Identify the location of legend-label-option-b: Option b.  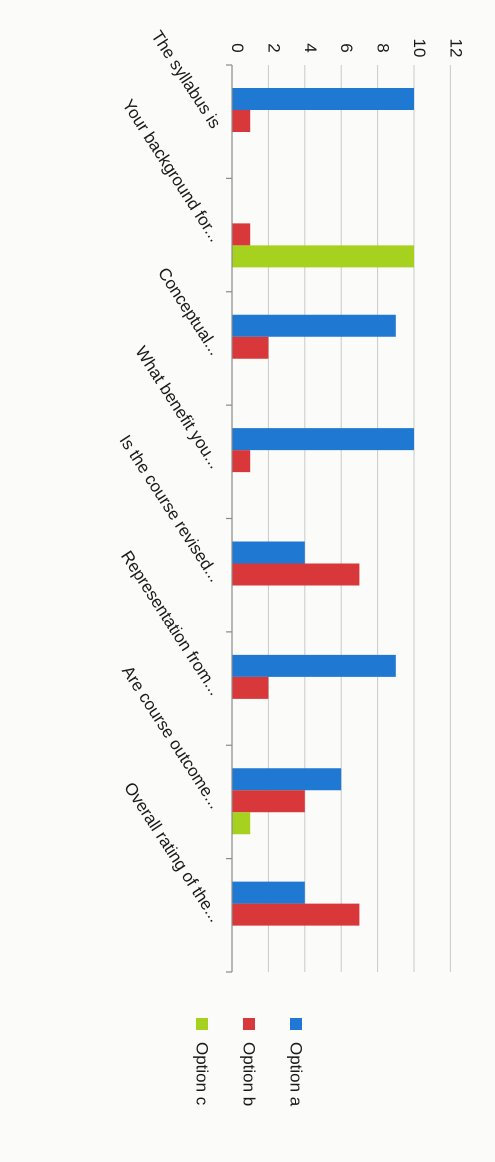
(249, 1074).